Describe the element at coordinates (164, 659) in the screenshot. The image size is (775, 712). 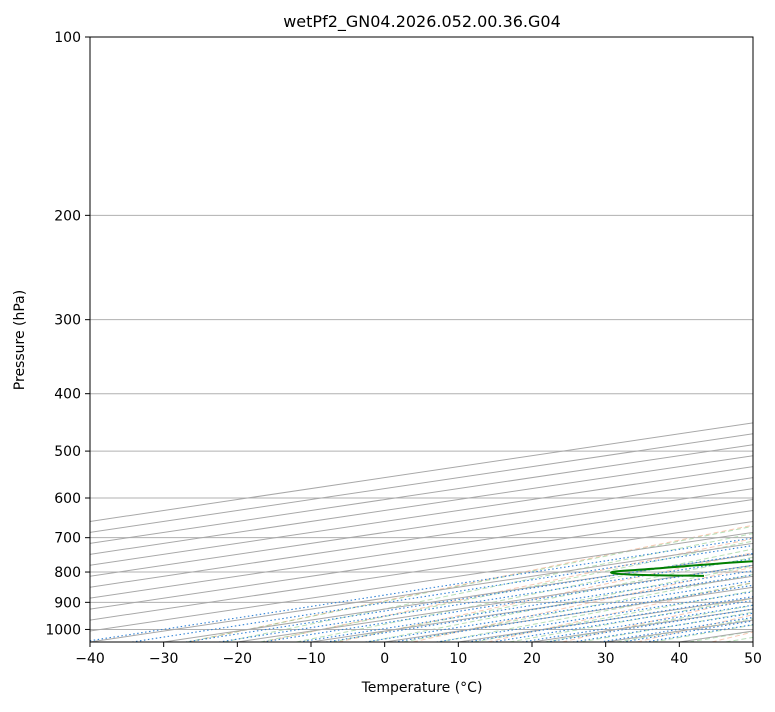
I see `x-tick-label: −30` at that location.